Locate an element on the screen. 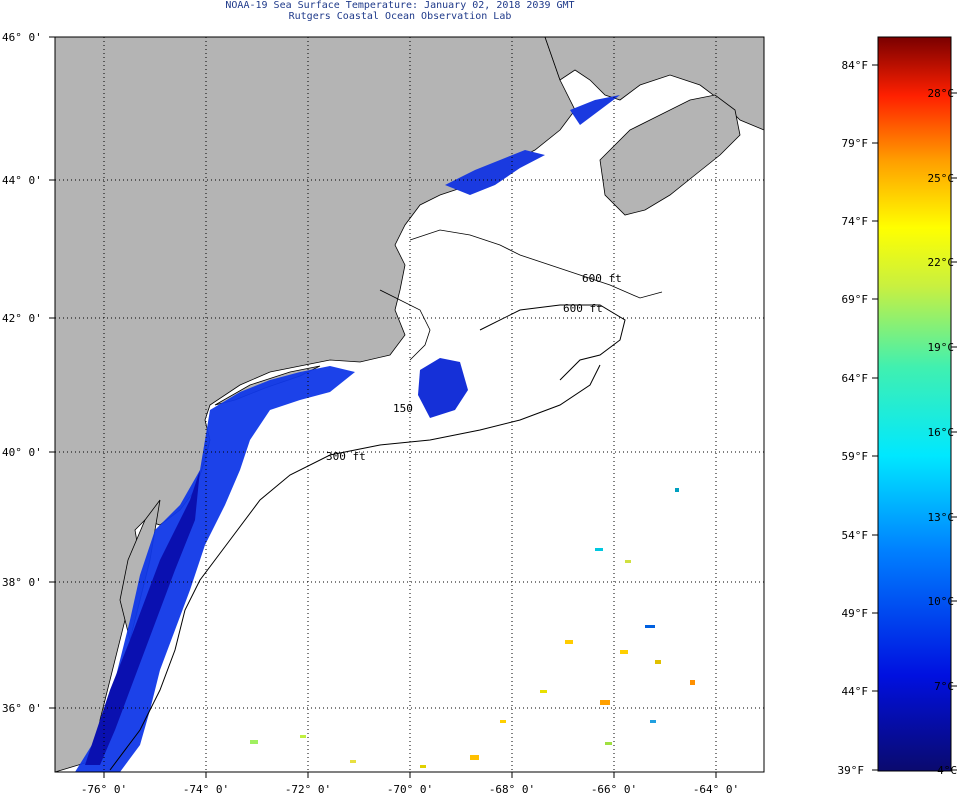 The width and height of the screenshot is (960, 801). lon-label-76: -76° 0' is located at coordinates (104, 789).